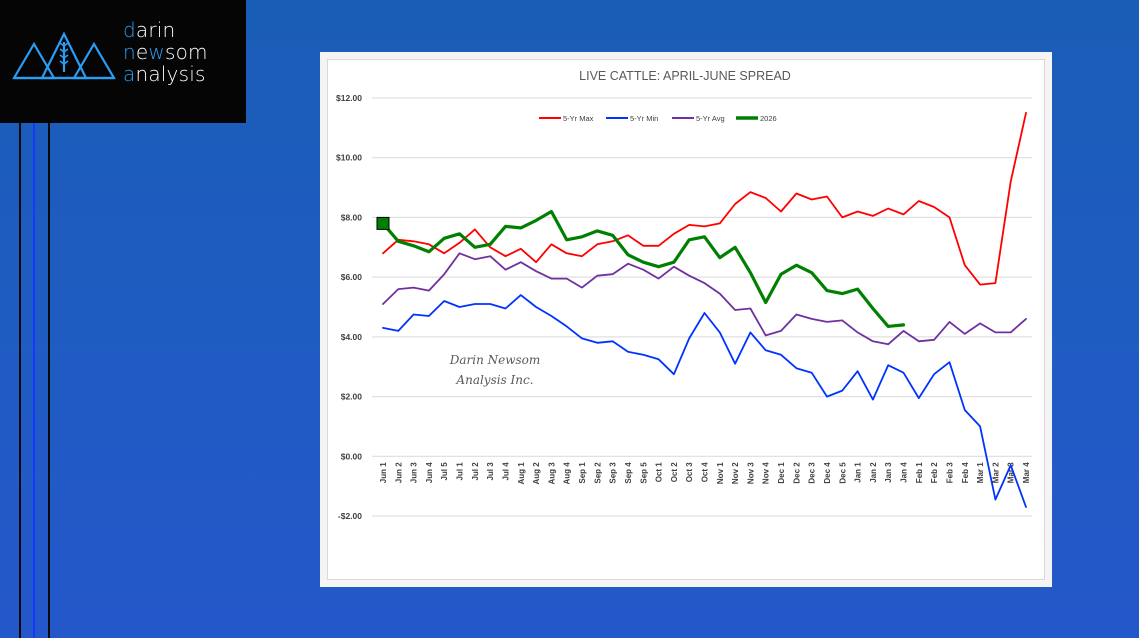  What do you see at coordinates (352, 337) in the screenshot?
I see `y-tick-label: $4.00` at bounding box center [352, 337].